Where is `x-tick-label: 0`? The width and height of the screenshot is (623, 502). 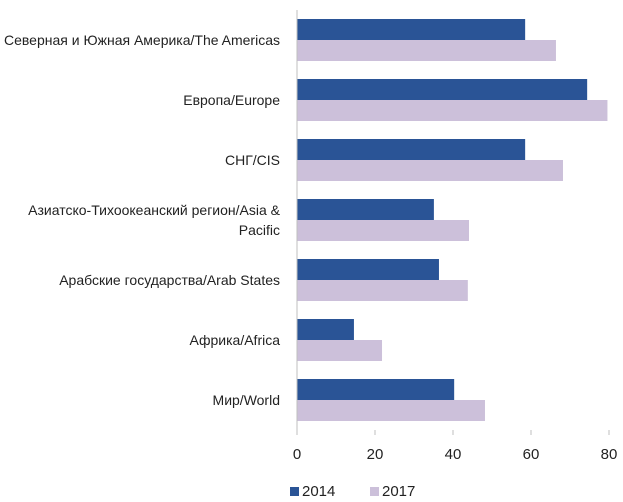
x-tick-label: 0 is located at coordinates (297, 454).